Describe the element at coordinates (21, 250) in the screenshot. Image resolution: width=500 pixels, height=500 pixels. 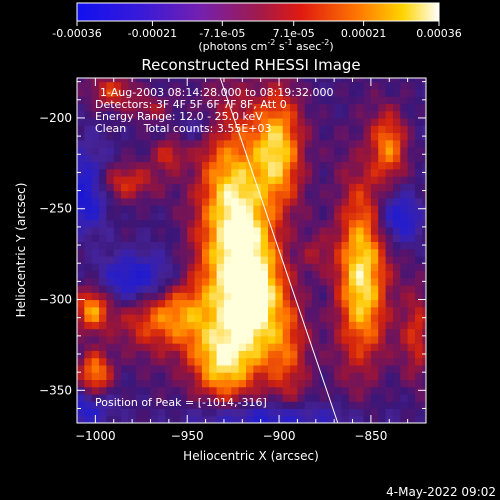
I see `y-axis-label: Heliocentric Y (arcsec)` at that location.